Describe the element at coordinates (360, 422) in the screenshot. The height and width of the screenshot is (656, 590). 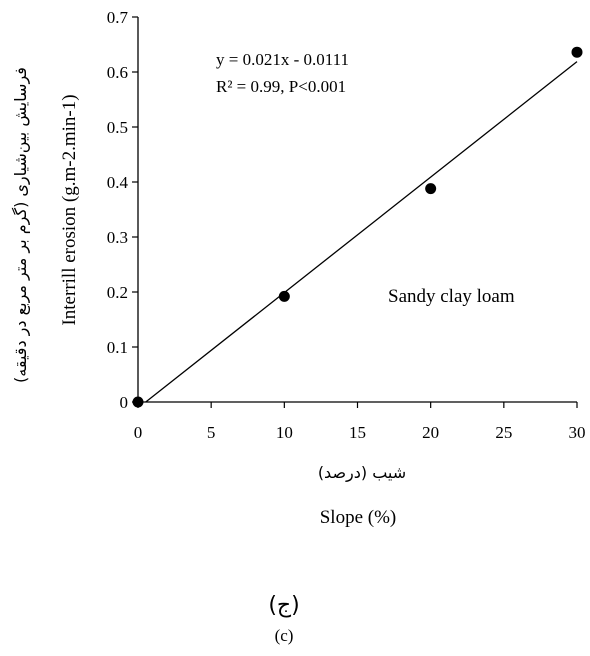
I see `x-ticks: 0 5 10 15 20 25 30` at that location.